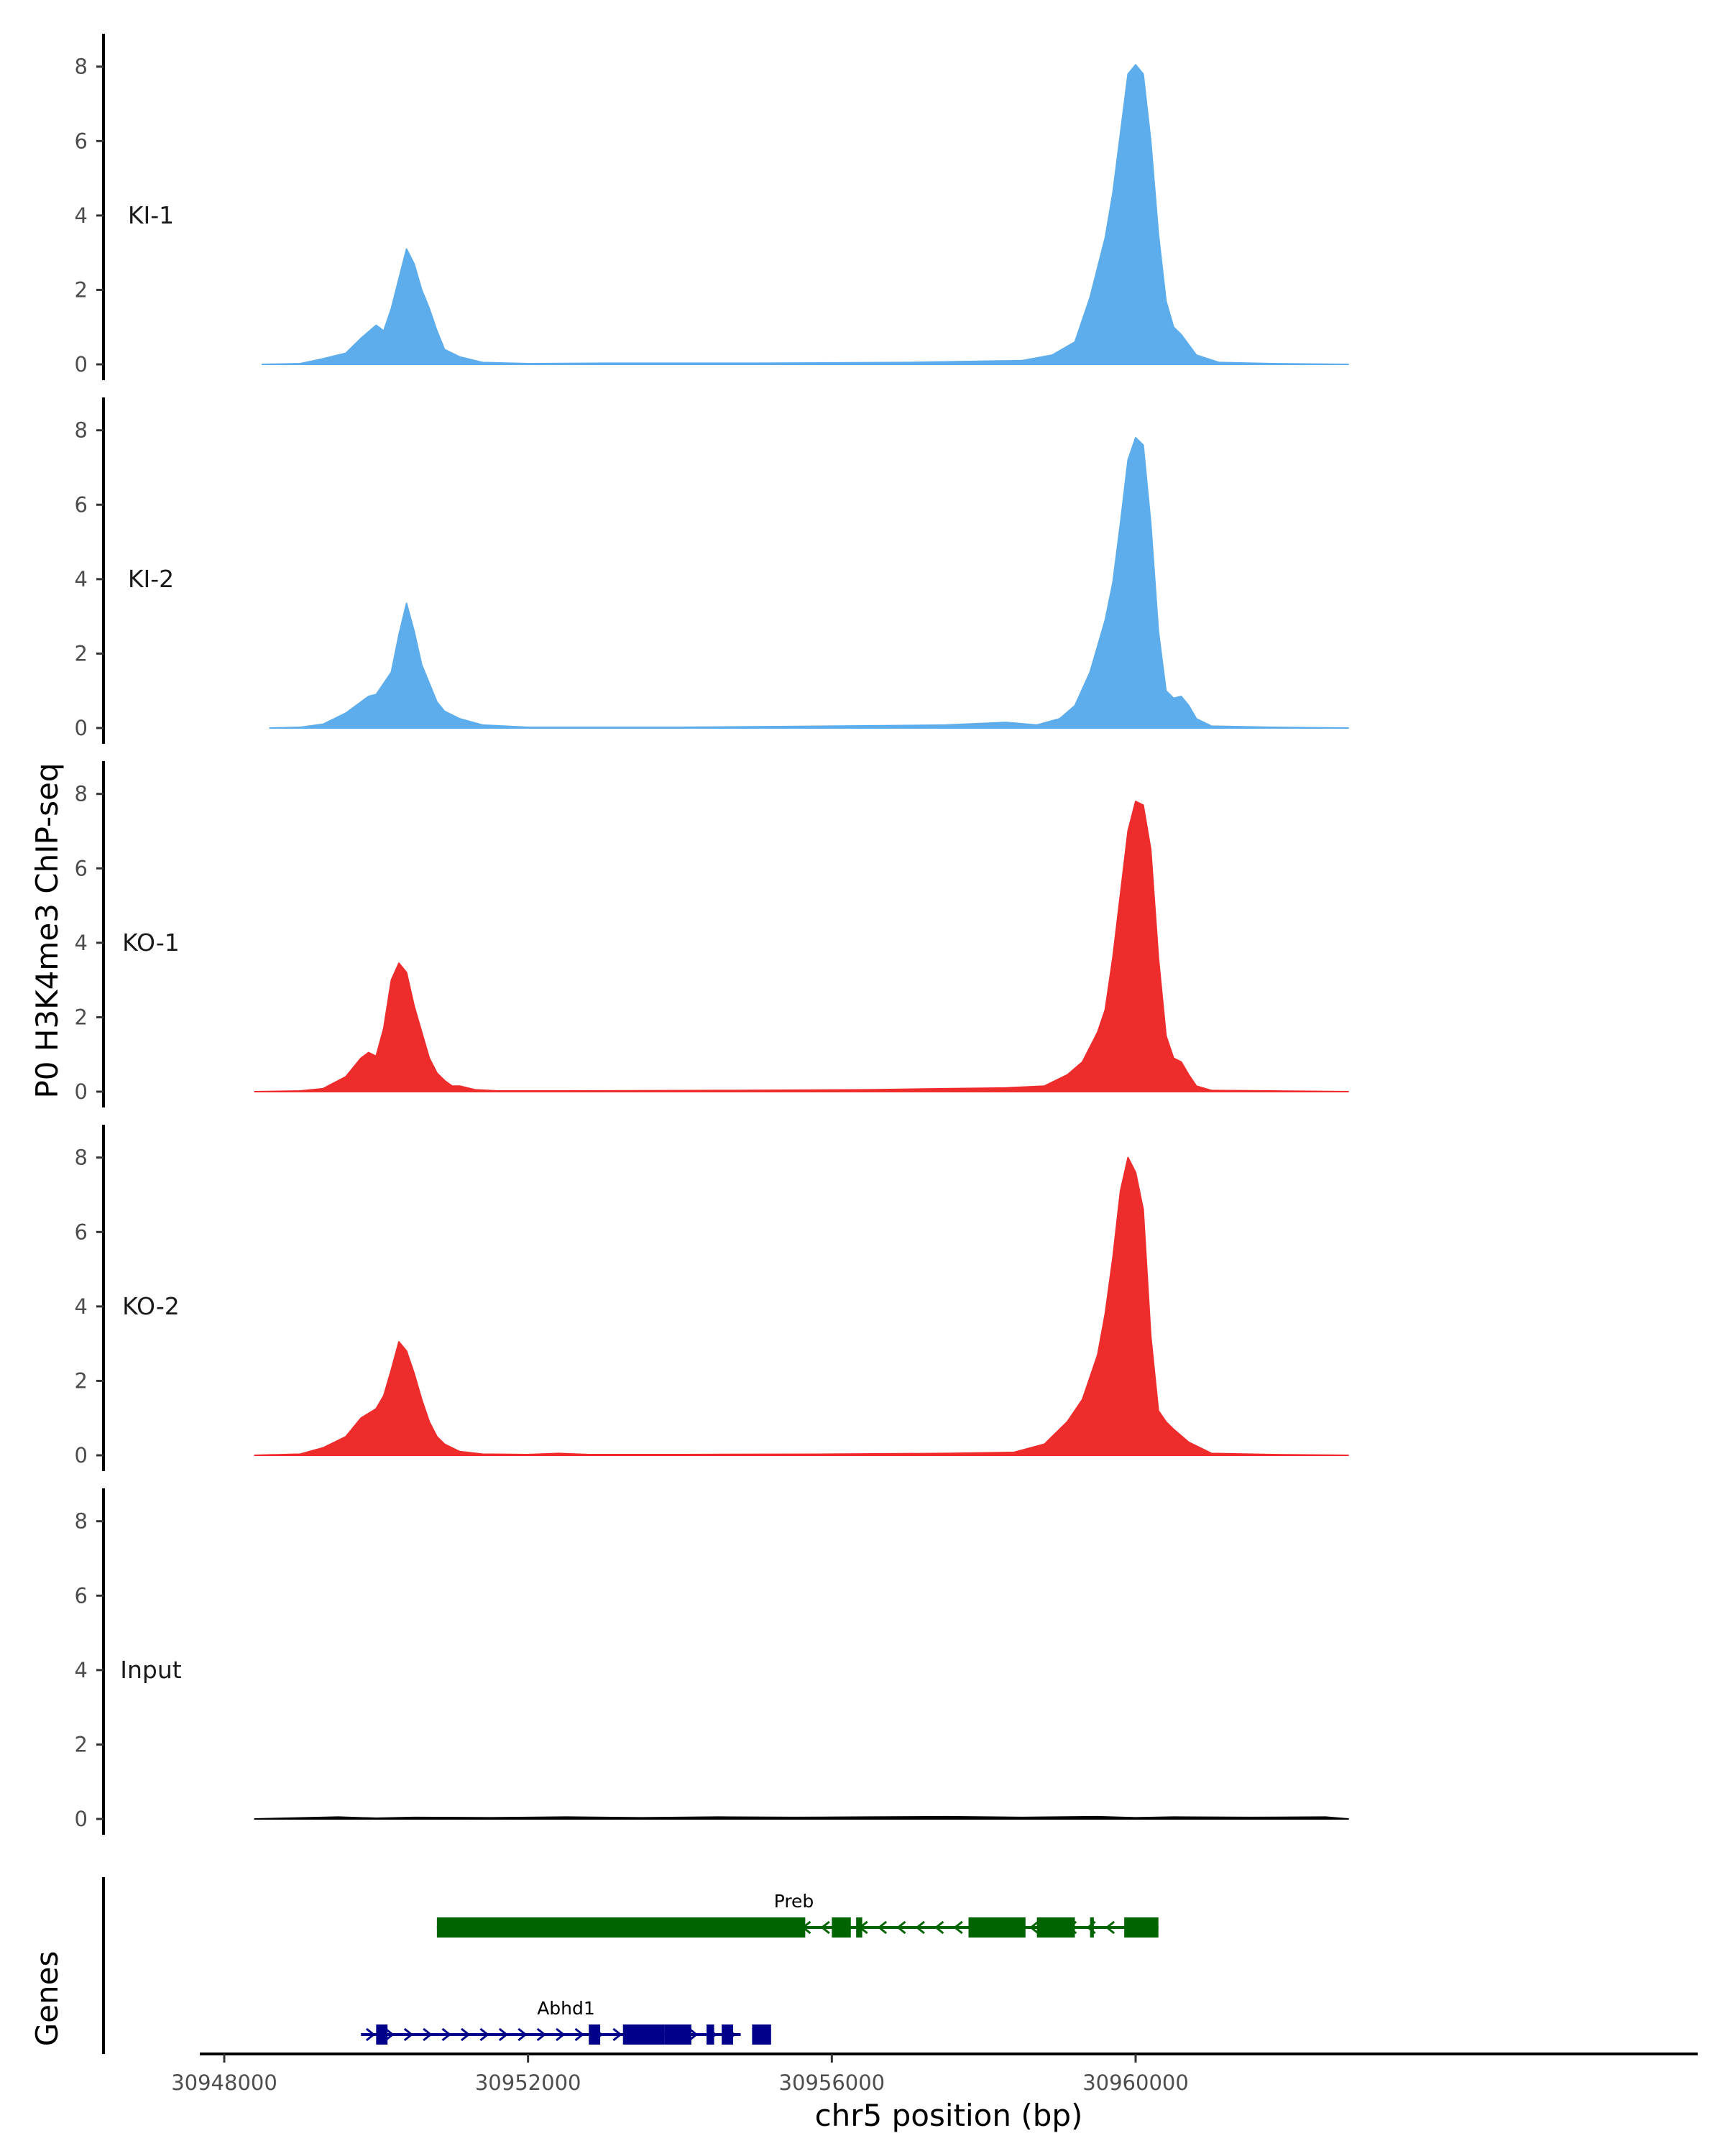 Image resolution: width=1725 pixels, height=2156 pixels. What do you see at coordinates (794, 1901) in the screenshot?
I see `gene-name-label: Preb` at bounding box center [794, 1901].